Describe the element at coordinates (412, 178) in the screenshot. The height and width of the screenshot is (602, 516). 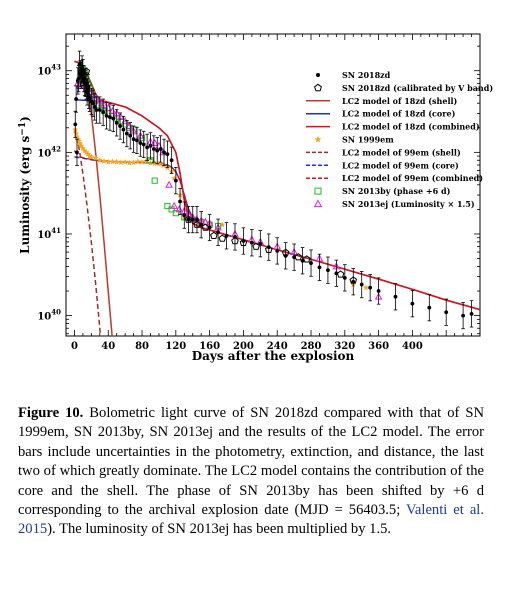
I see `legend-label: LC2 model of 99em (combined)` at that location.